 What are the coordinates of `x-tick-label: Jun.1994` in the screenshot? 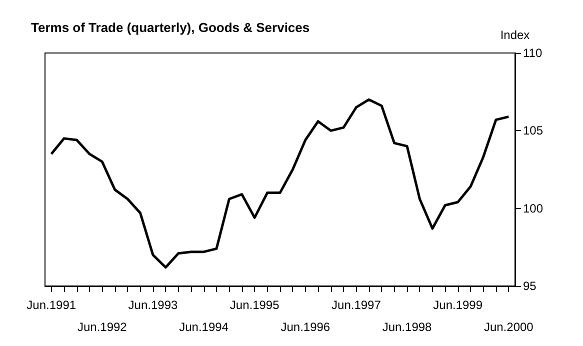 It's located at (204, 327).